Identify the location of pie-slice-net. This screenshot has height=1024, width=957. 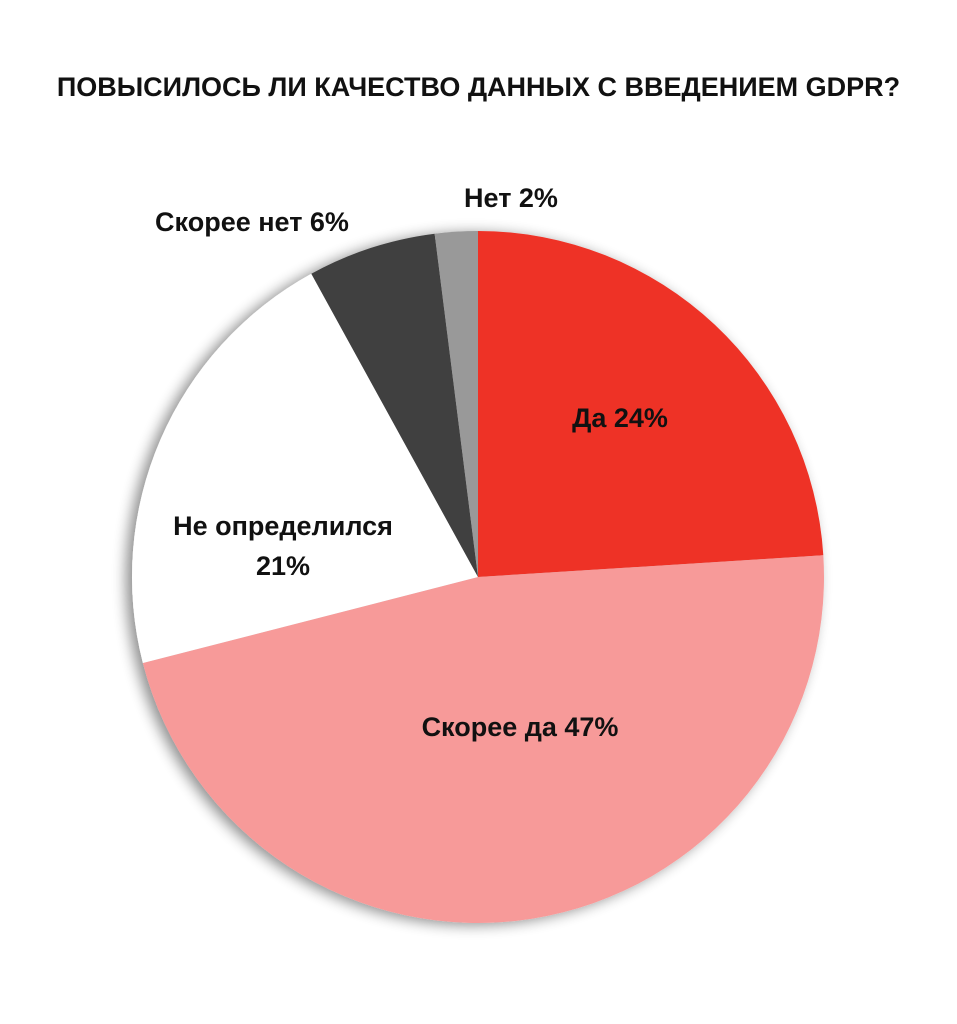
(456, 404).